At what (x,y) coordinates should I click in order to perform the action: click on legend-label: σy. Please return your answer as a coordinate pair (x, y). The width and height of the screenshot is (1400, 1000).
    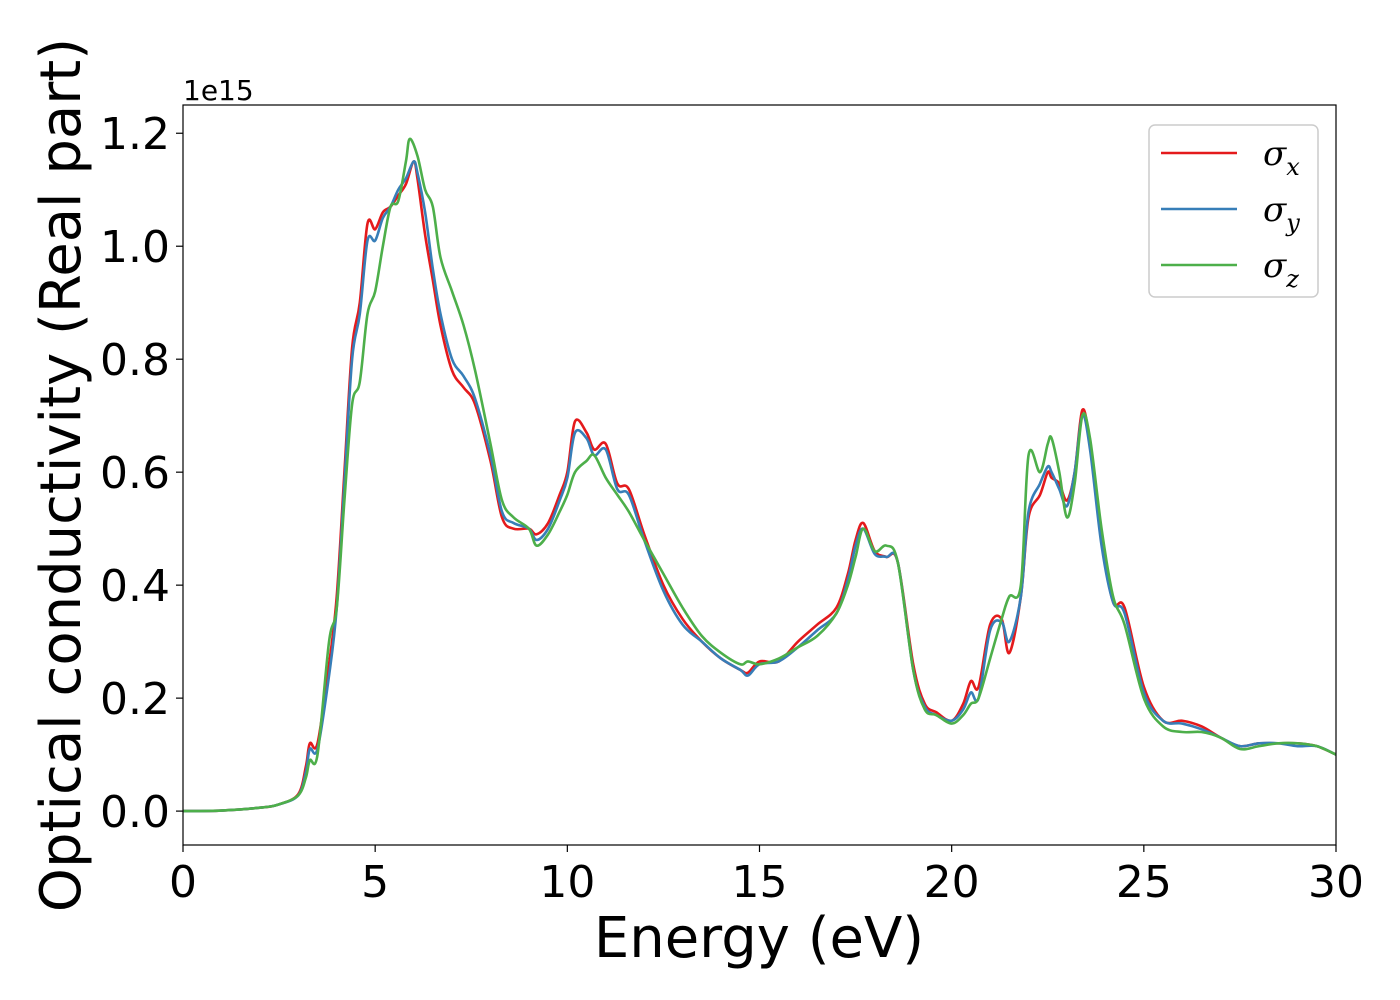
    Looking at the image, I should click on (1281, 213).